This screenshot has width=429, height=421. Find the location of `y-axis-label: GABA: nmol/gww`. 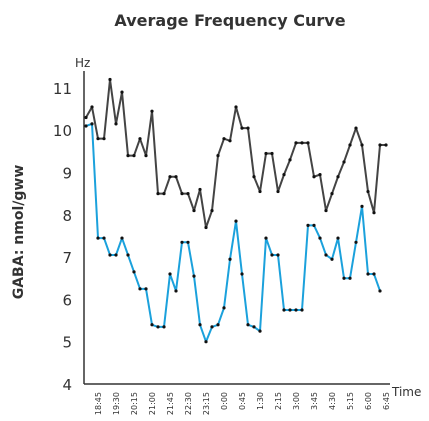

y-axis-label: GABA: nmol/gww is located at coordinates (19, 232).